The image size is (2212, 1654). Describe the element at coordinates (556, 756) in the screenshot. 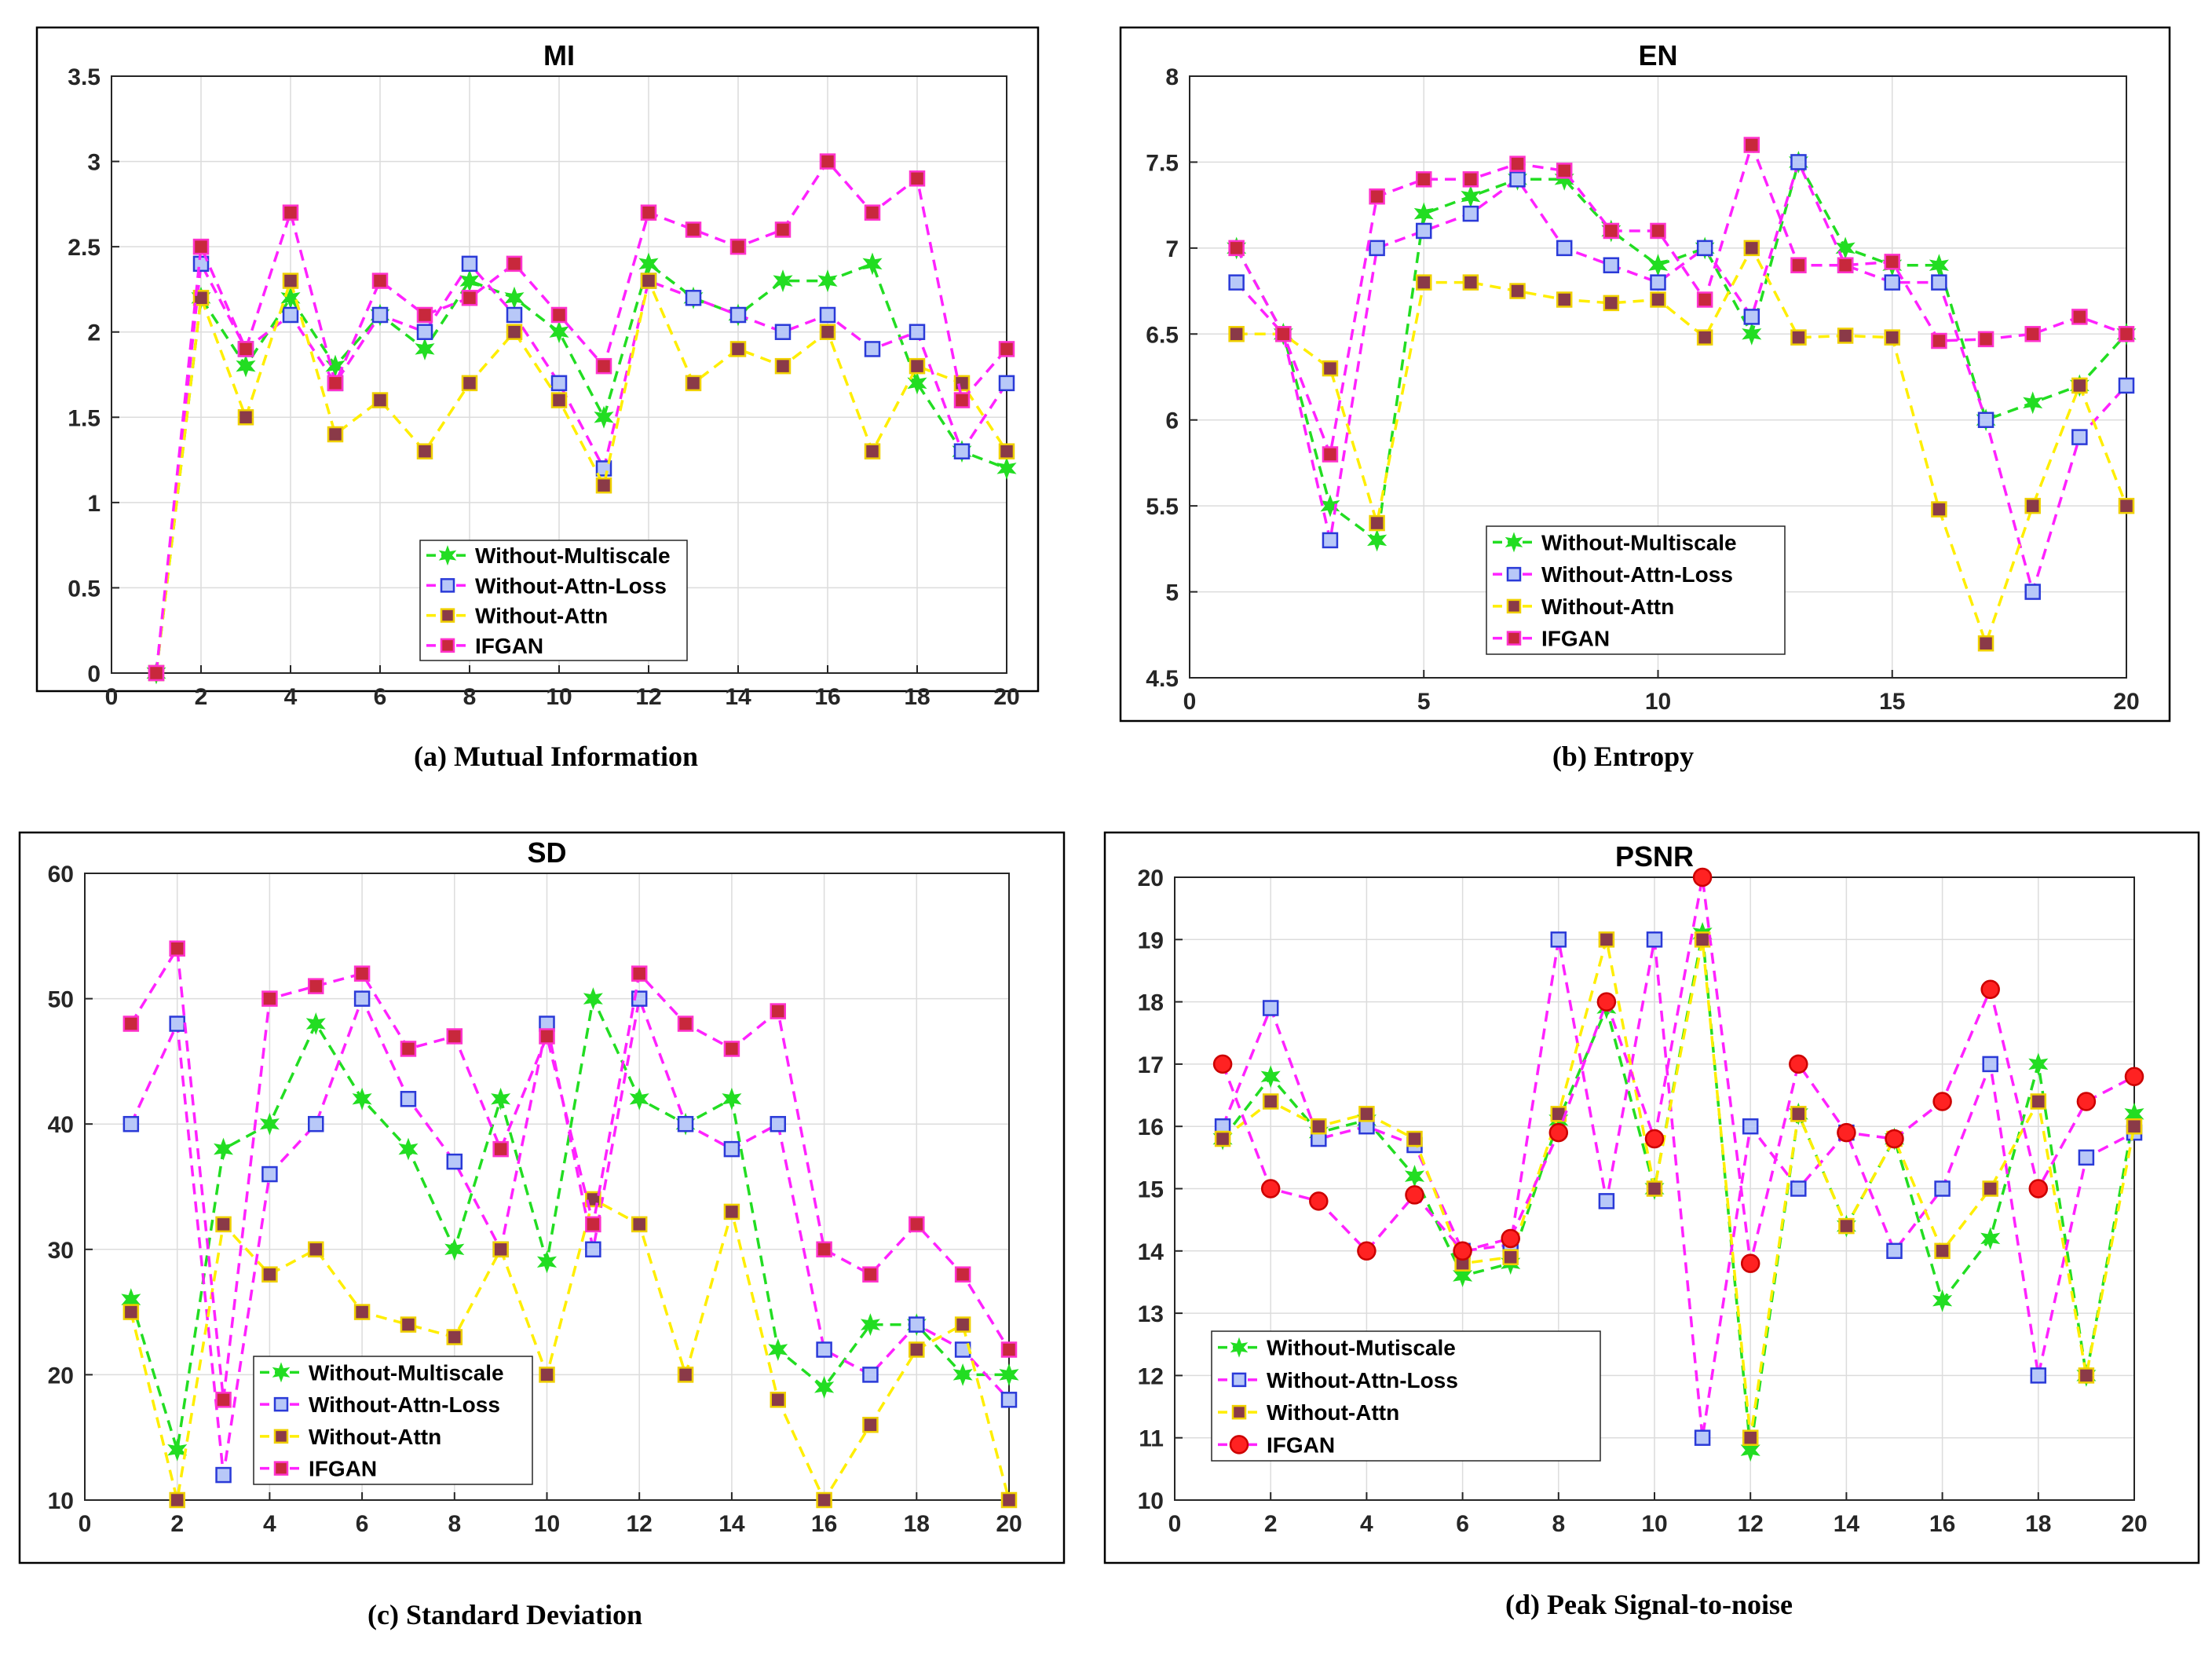

I see `figure-caption: (a) Mutual Information` at that location.